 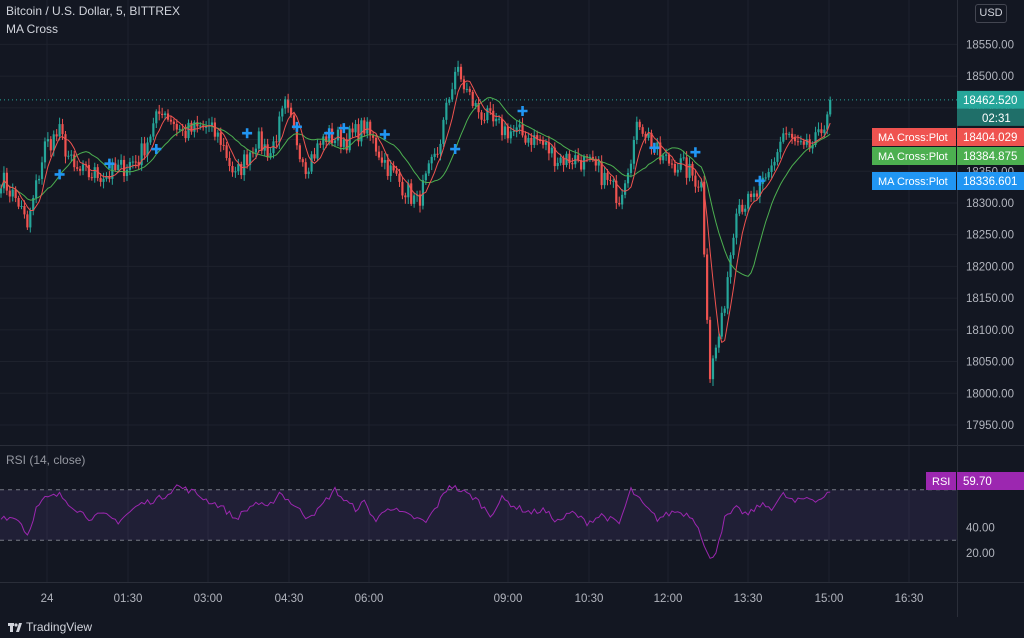 I want to click on plot-label-value: 18336.601, so click(x=990, y=182).